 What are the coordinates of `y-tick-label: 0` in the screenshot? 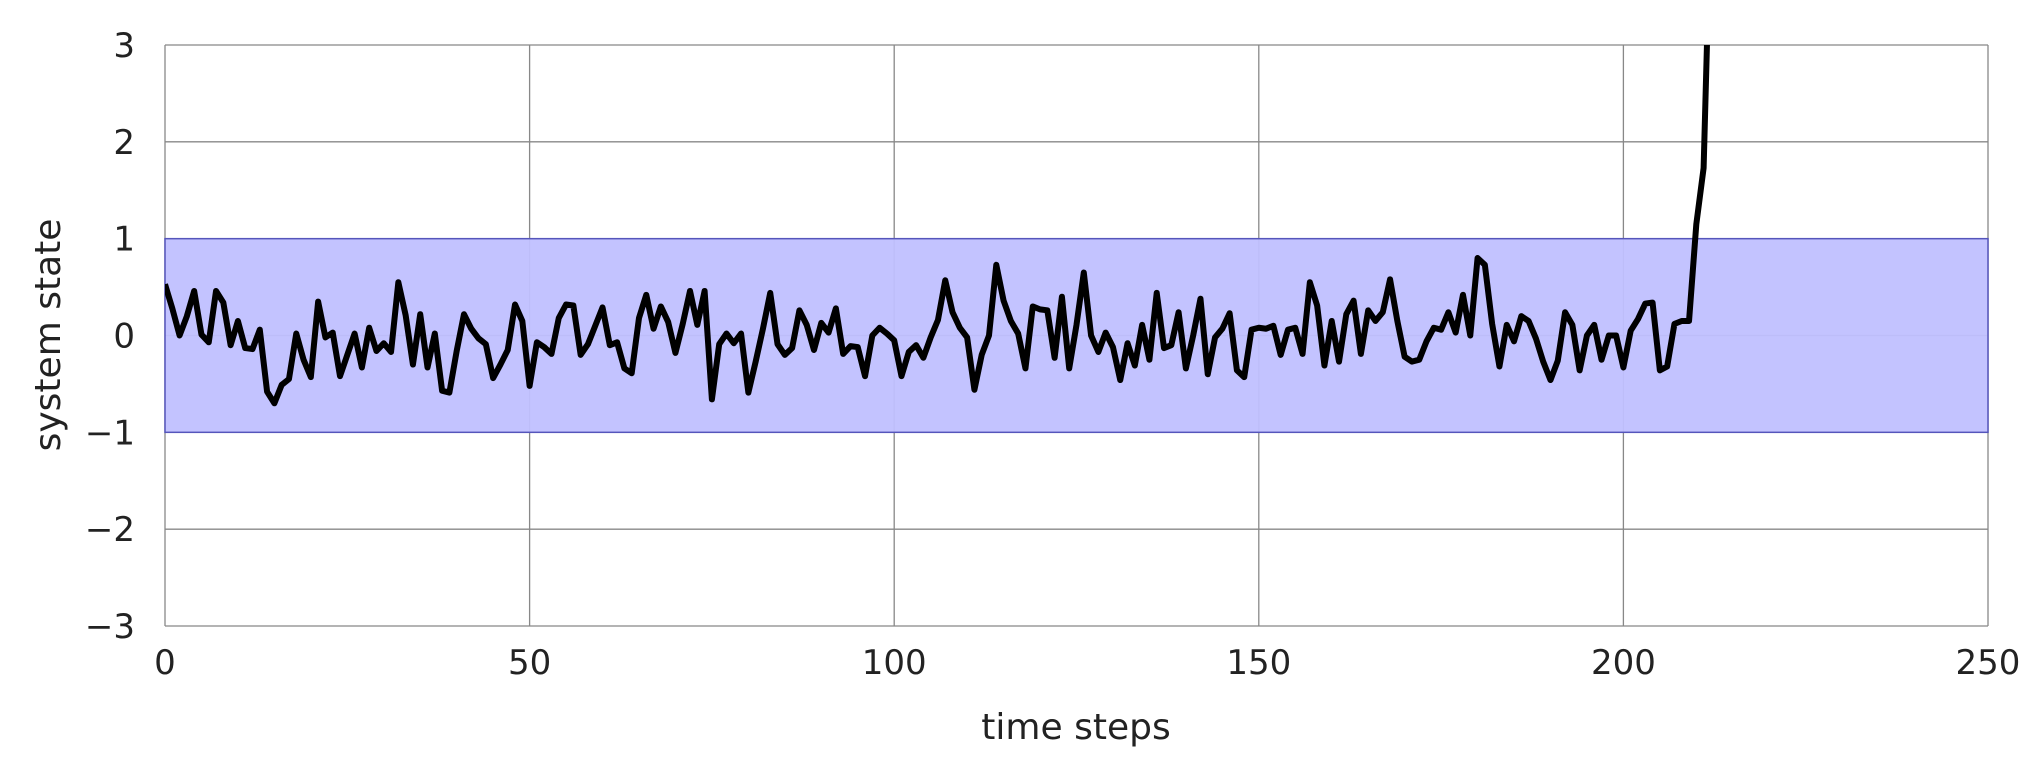 It's located at (124, 337).